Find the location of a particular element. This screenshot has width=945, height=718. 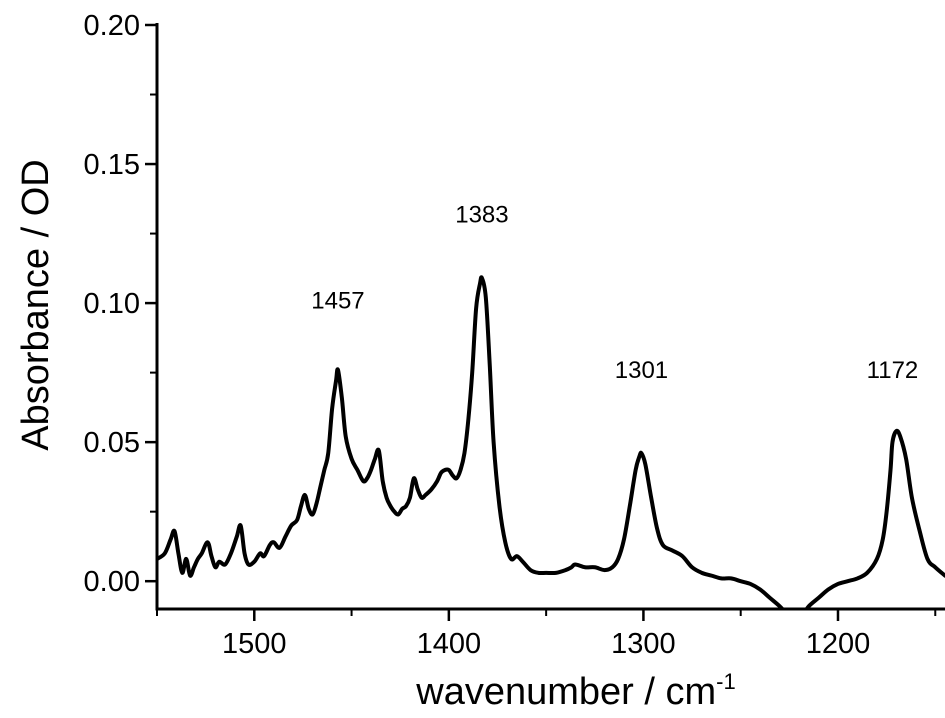

y-tick-label: 0.05 is located at coordinates (112, 443).